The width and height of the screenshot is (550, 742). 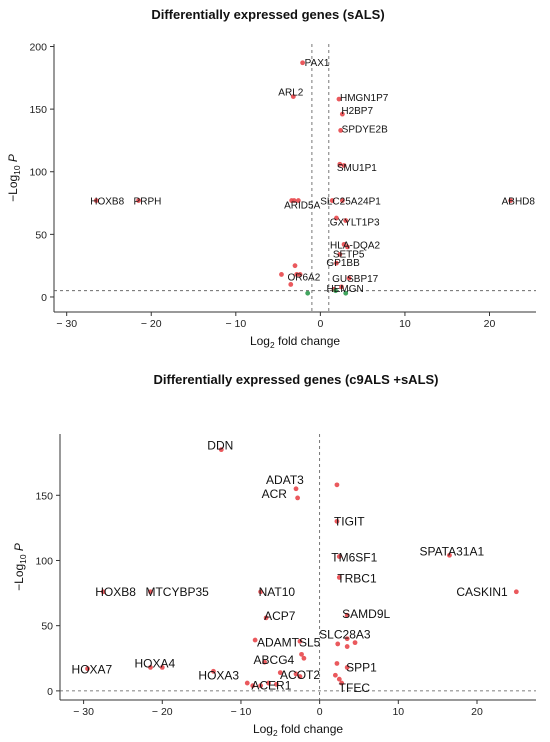 What do you see at coordinates (274, 660) in the screenshot?
I see `gene-label: ABCG4` at bounding box center [274, 660].